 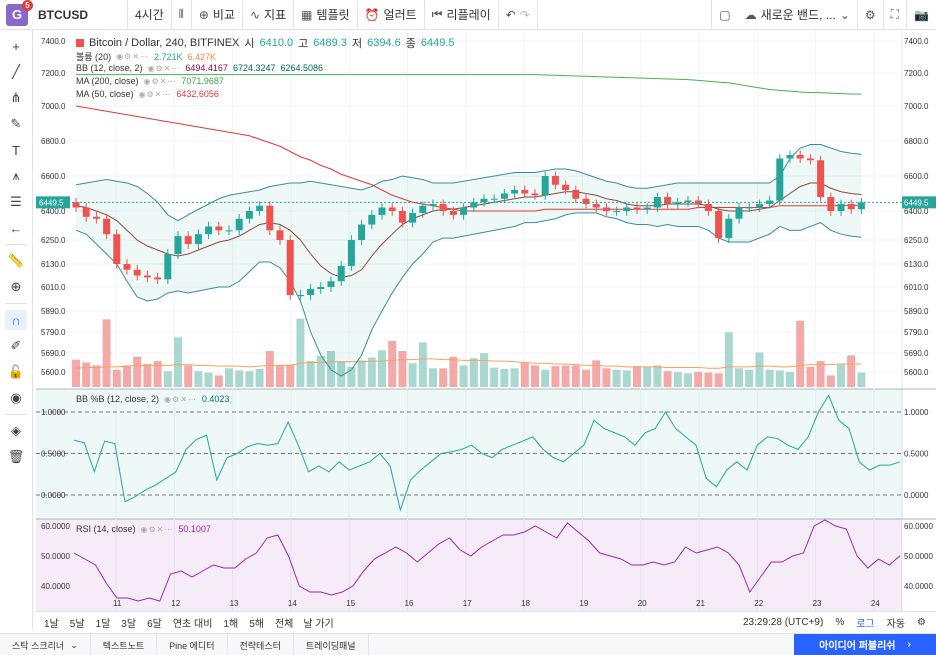 I want to click on pattern-icon: ⩚, so click(x=16, y=175).